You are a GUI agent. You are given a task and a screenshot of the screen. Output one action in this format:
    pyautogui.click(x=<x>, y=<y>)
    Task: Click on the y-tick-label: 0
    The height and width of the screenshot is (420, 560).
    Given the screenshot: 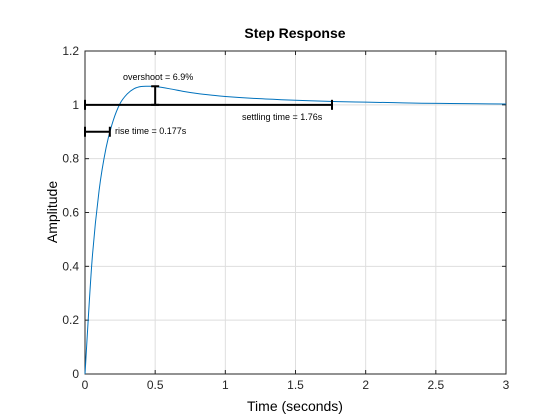 What is the action you would take?
    pyautogui.click(x=75, y=374)
    